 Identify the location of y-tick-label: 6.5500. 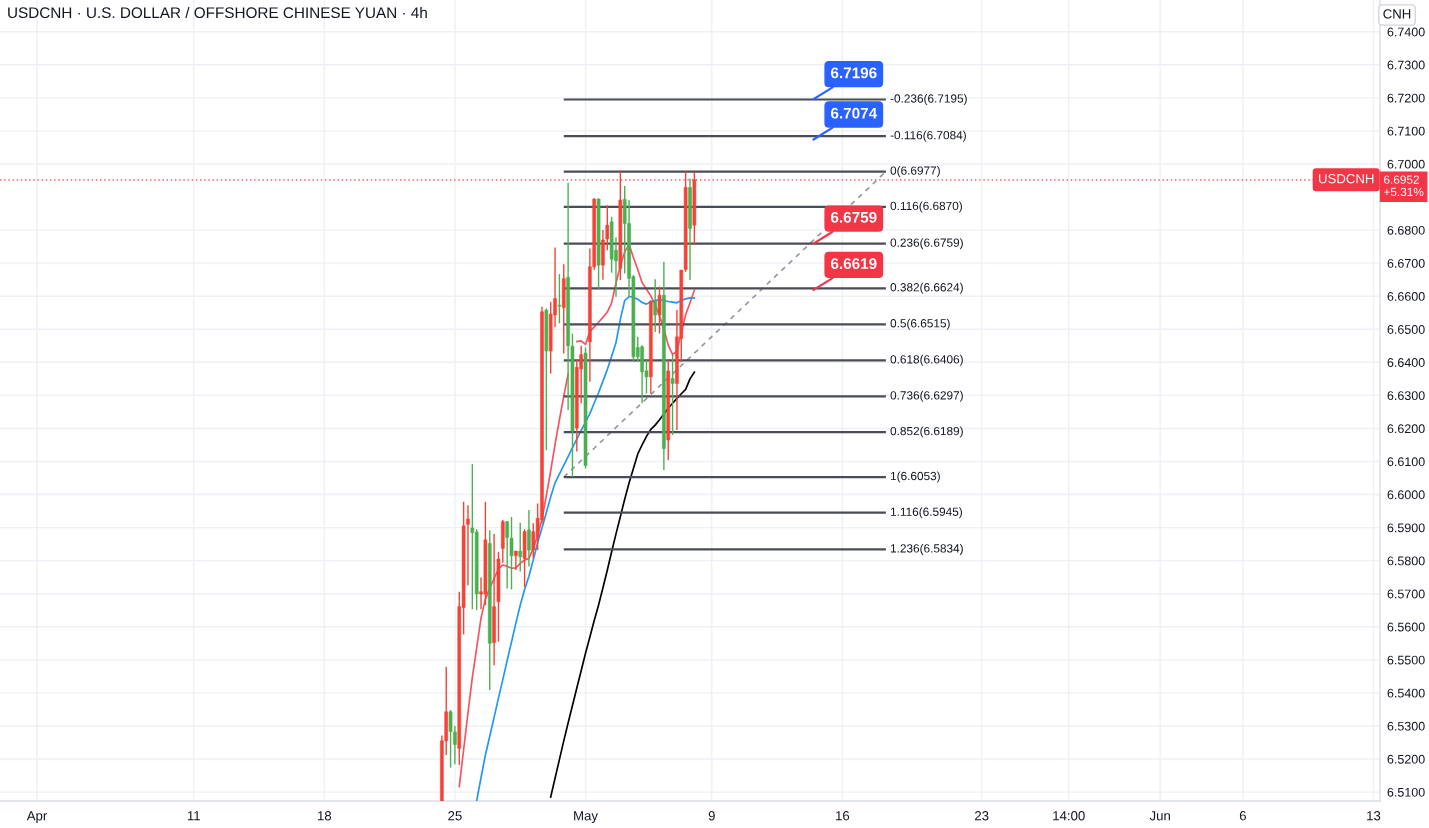
(1406, 660).